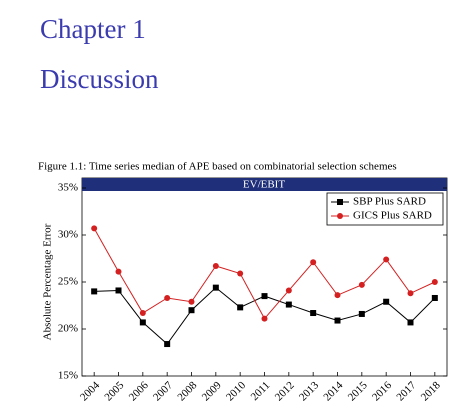 This screenshot has width=474, height=412. Describe the element at coordinates (358, 391) in the screenshot. I see `x-tick-label: 2015` at that location.